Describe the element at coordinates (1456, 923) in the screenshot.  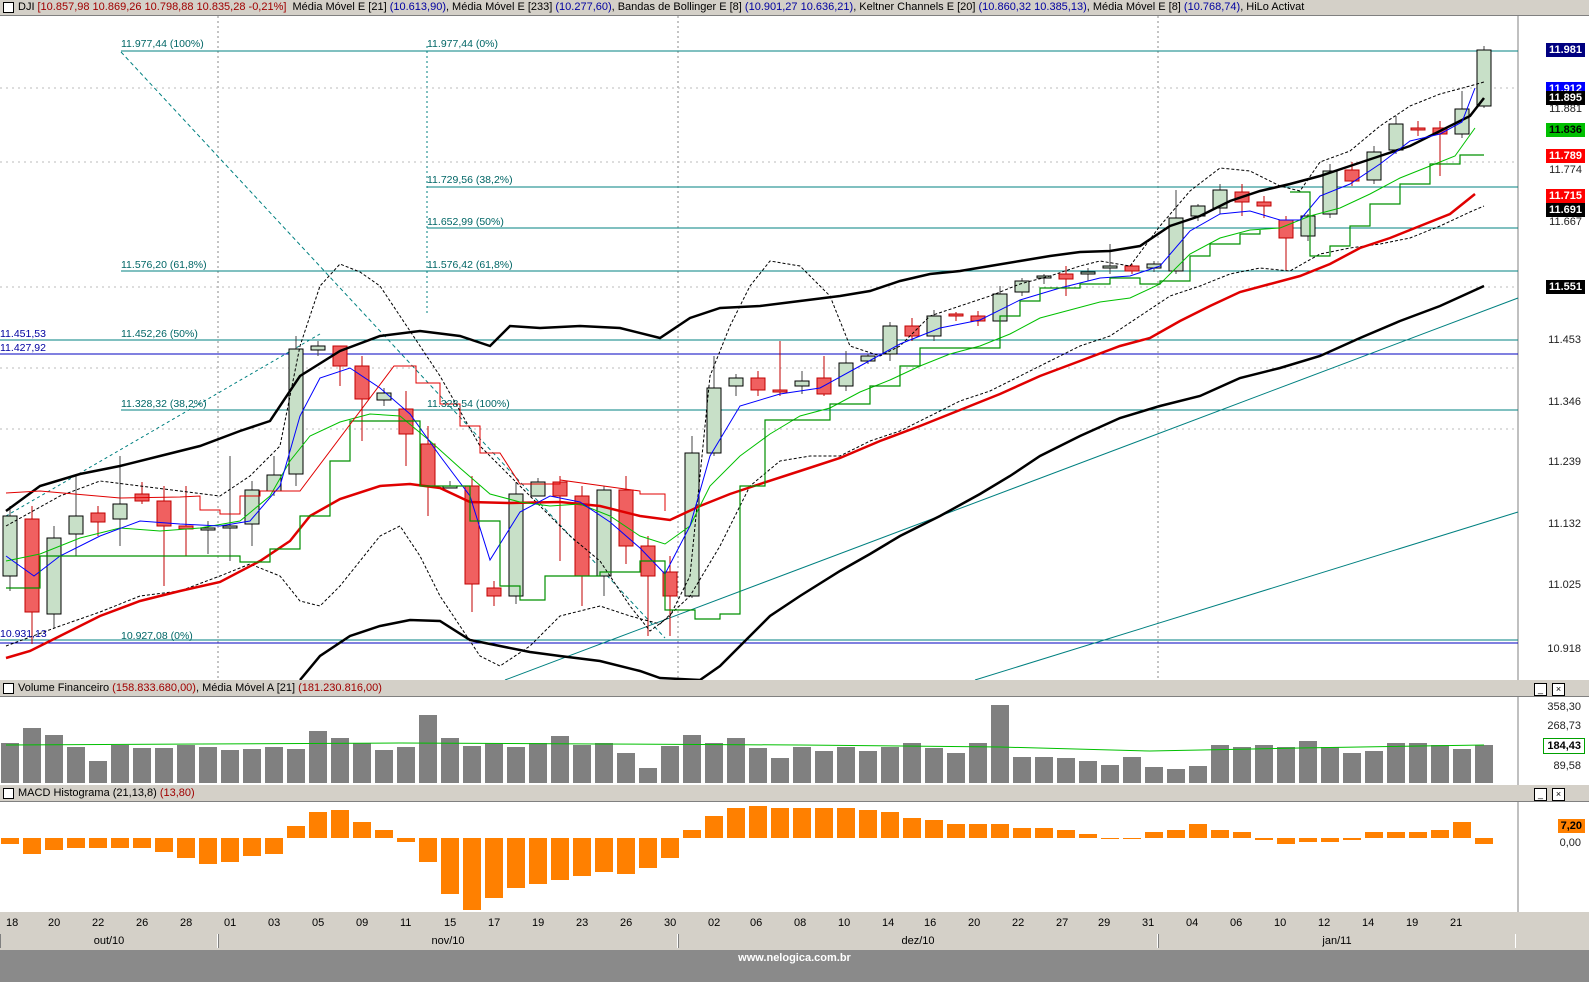
I see `date-tick-label: 21` at that location.